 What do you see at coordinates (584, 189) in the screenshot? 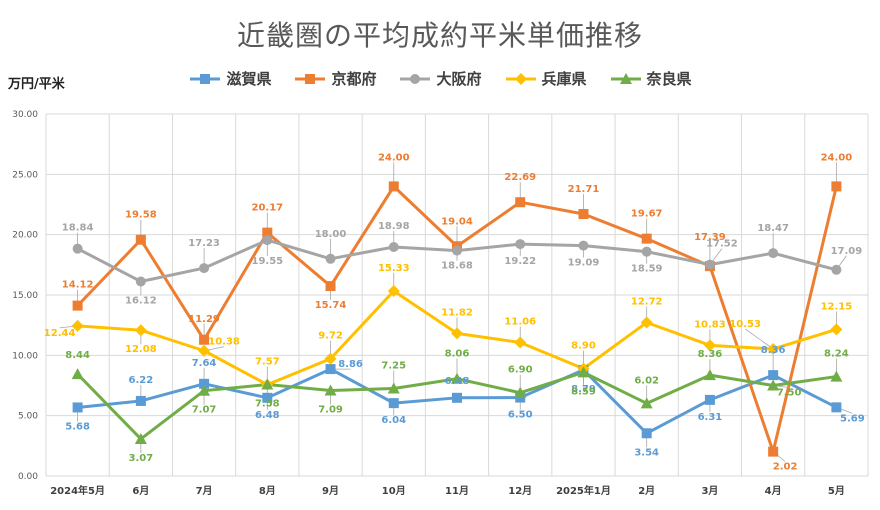
I see `data-label: 21.71` at bounding box center [584, 189].